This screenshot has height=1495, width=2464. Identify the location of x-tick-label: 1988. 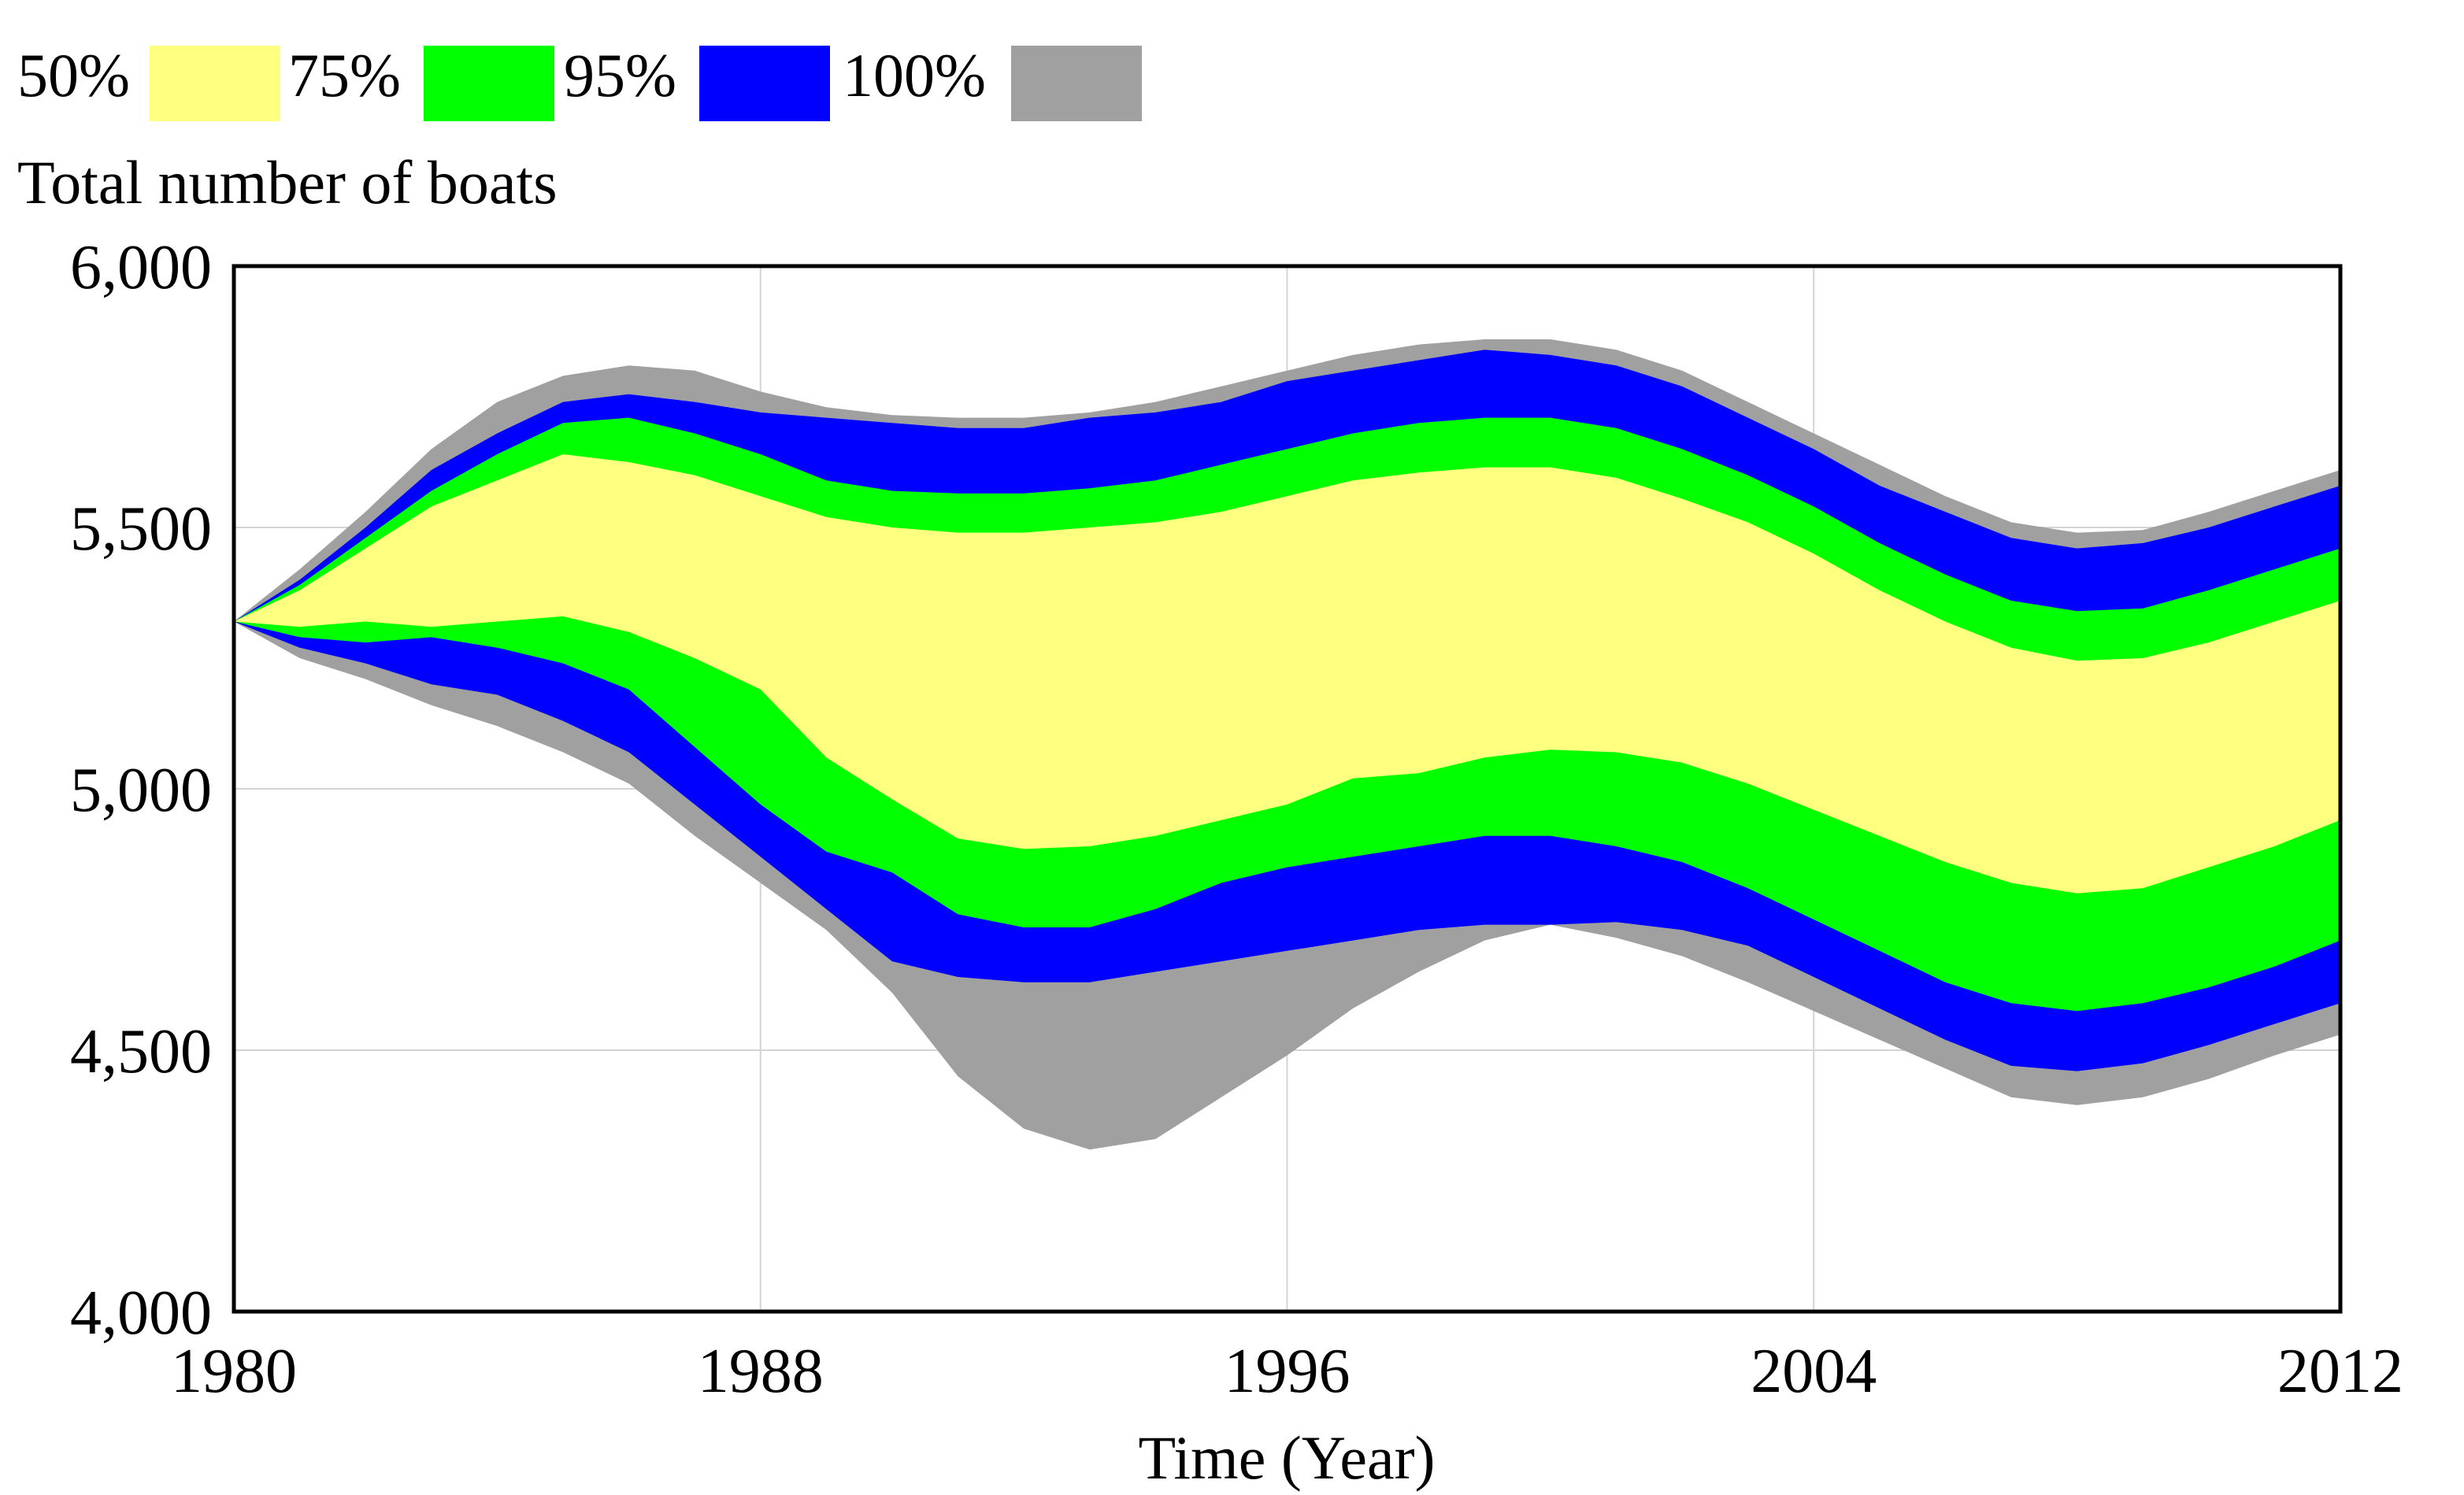
(761, 1371).